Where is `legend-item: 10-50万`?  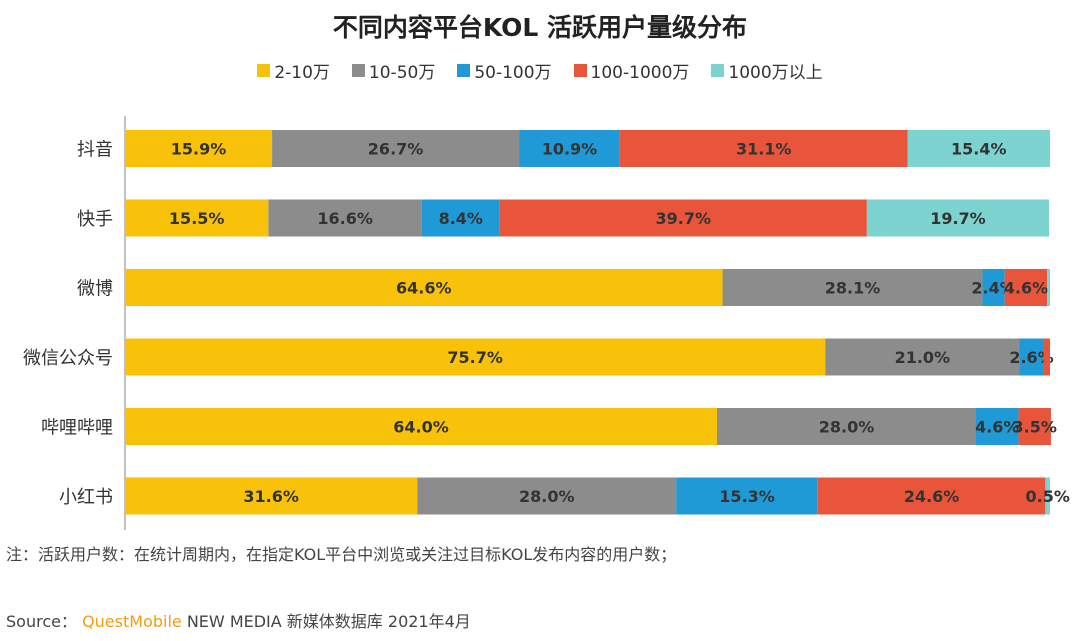 legend-item: 10-50万 is located at coordinates (393, 70).